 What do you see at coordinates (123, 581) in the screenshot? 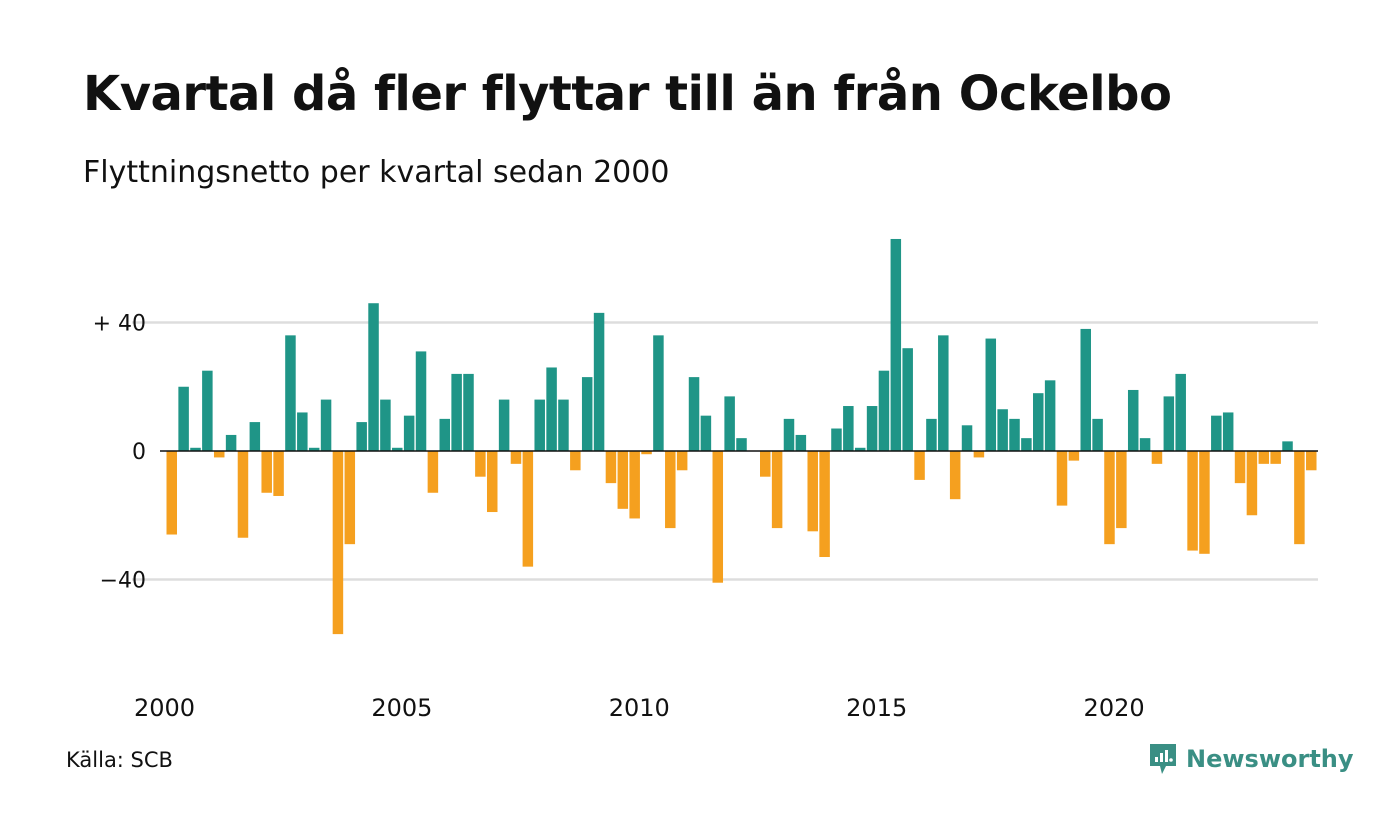
I see `y-tick-label: −40` at bounding box center [123, 581].